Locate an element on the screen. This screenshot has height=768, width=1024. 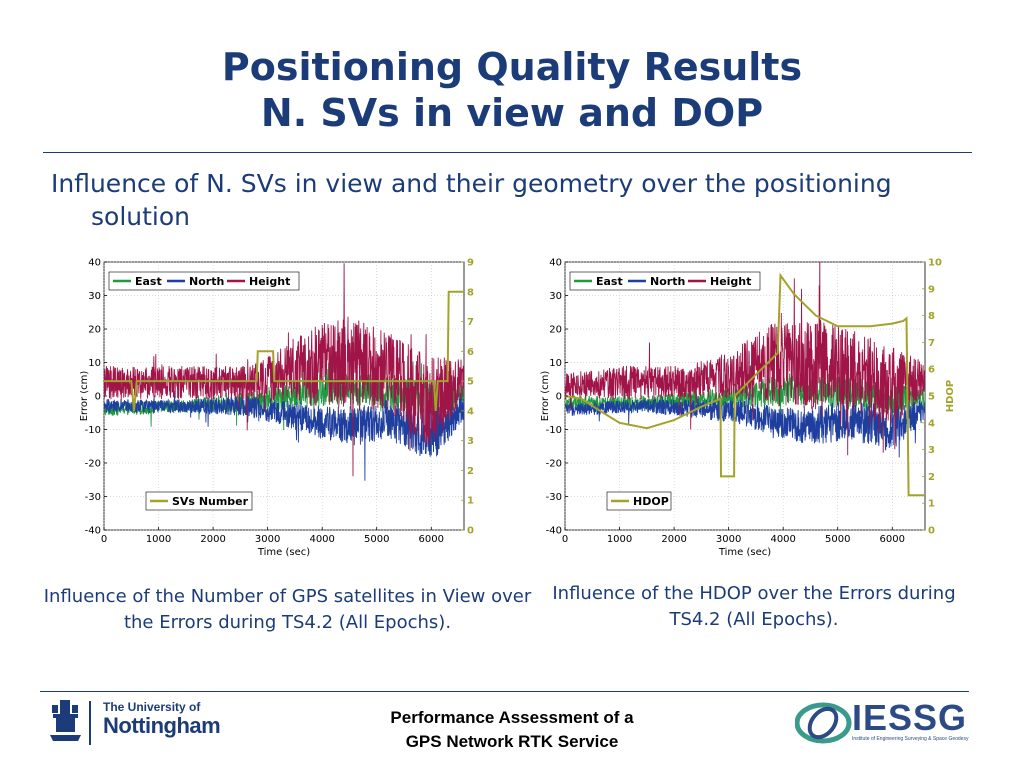
title-line-1: Positioning Quality Results is located at coordinates (512, 67).